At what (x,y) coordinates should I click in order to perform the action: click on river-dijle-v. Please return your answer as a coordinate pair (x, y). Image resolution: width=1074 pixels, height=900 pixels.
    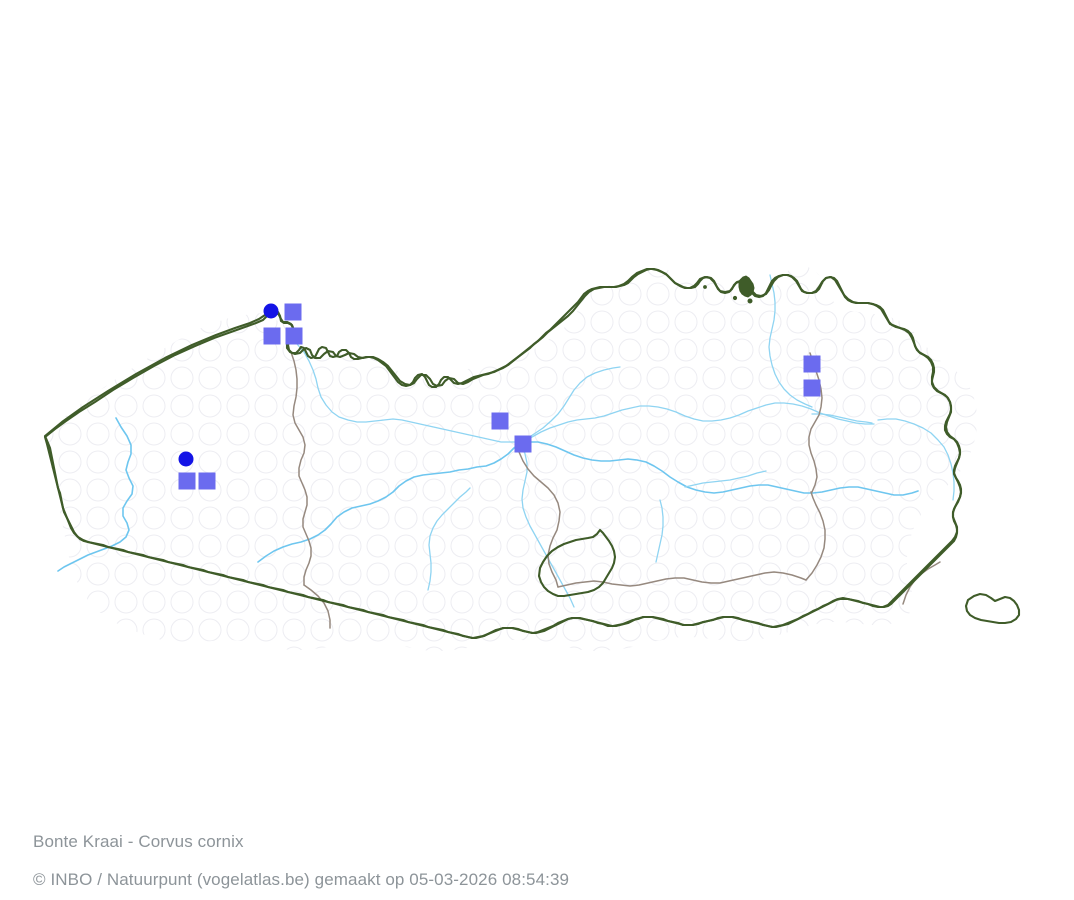
    Looking at the image, I should click on (548, 526).